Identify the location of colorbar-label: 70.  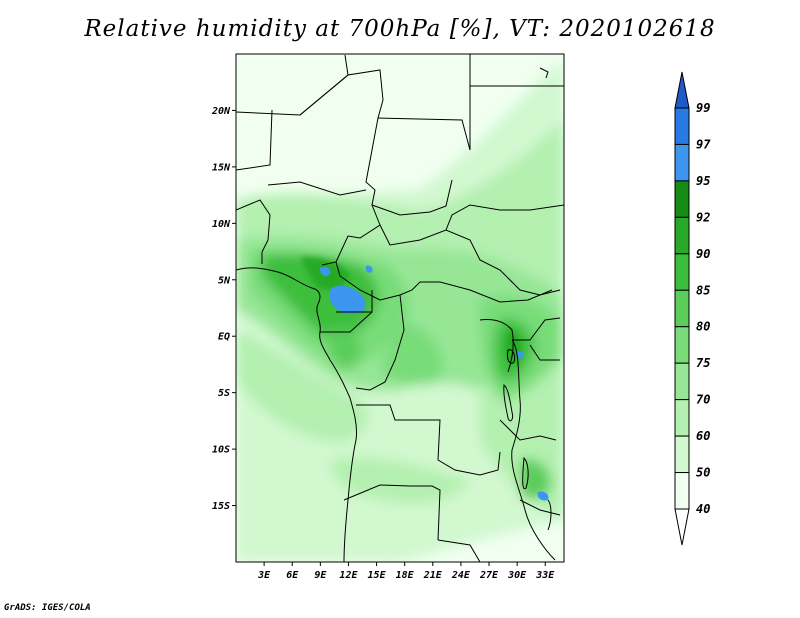
(703, 400).